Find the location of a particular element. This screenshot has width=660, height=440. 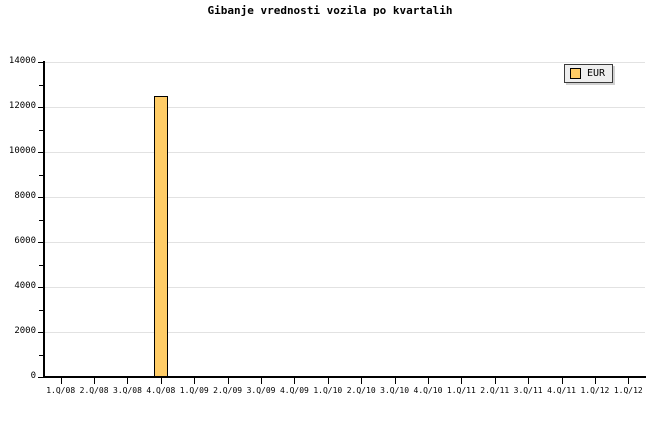

chart-legend: EUR is located at coordinates (589, 73).